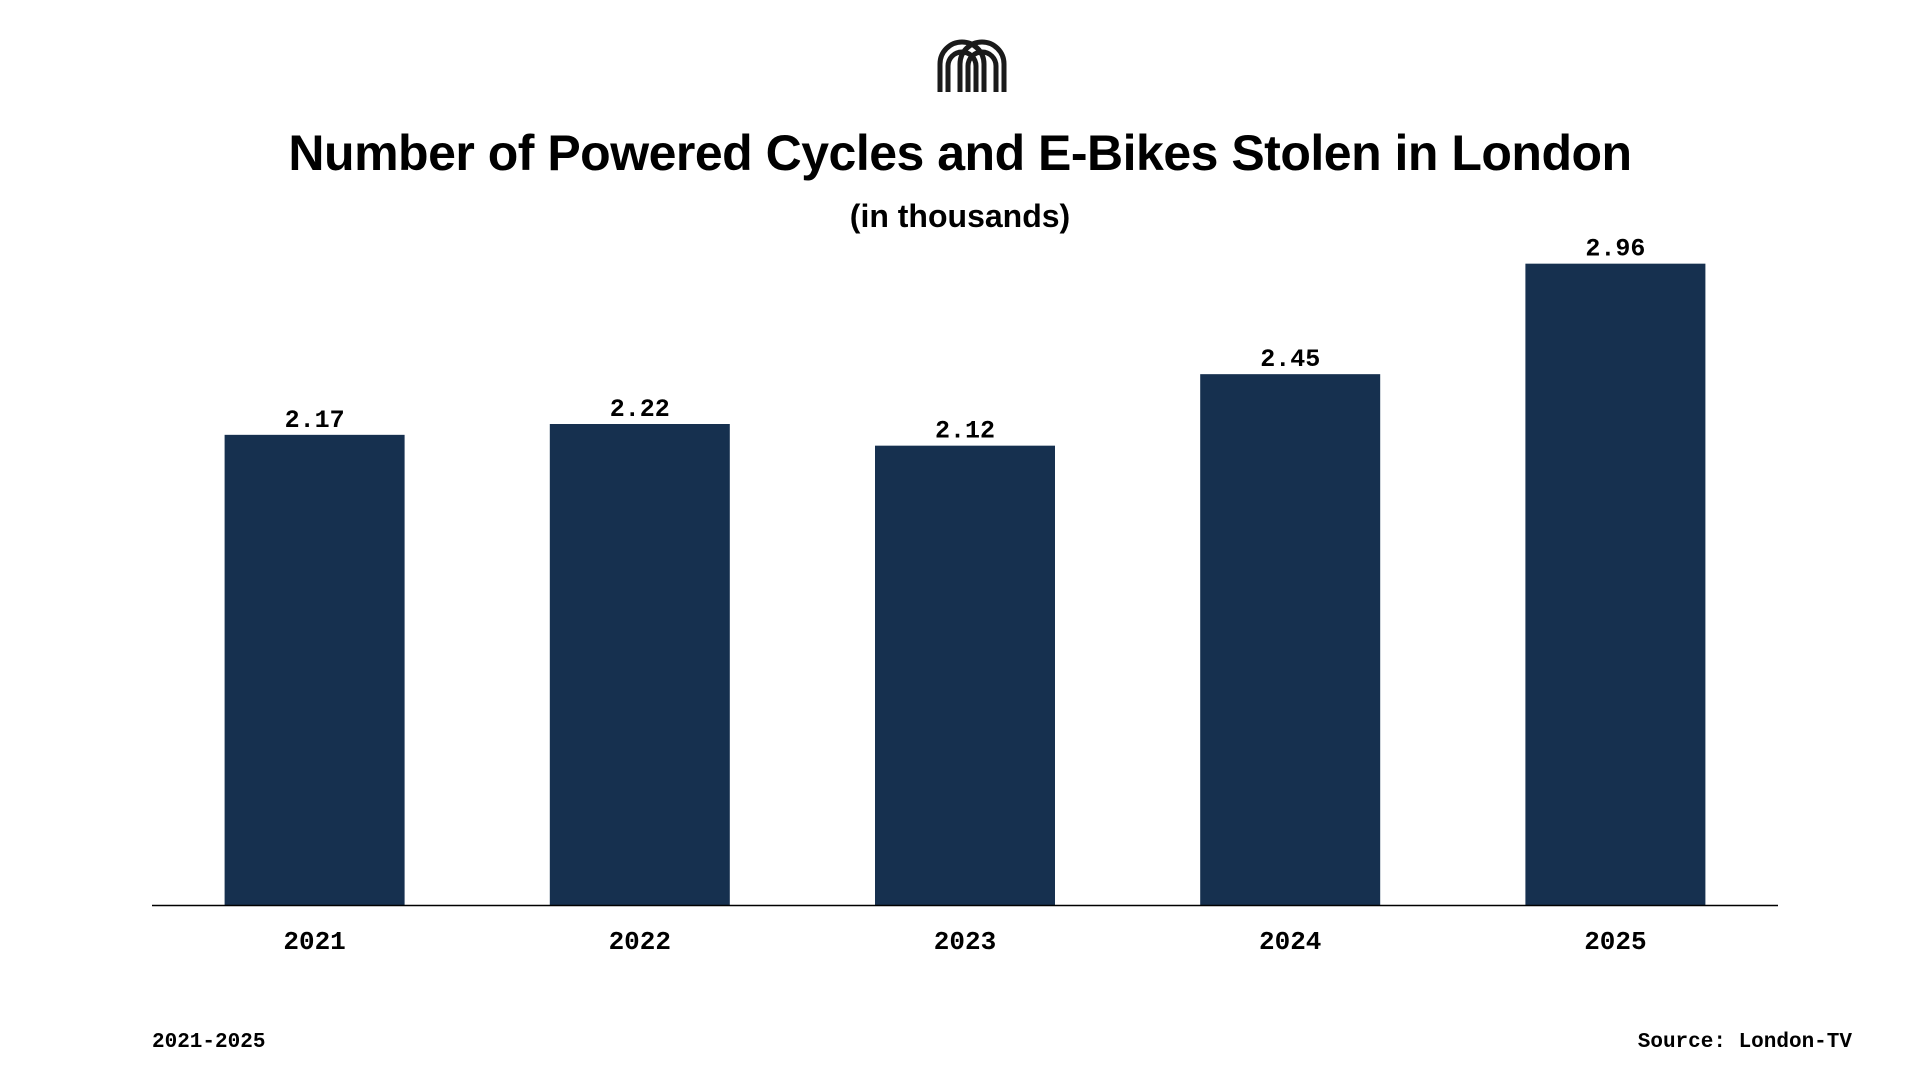  Describe the element at coordinates (965, 431) in the screenshot. I see `value-label-2023: 2.12` at that location.